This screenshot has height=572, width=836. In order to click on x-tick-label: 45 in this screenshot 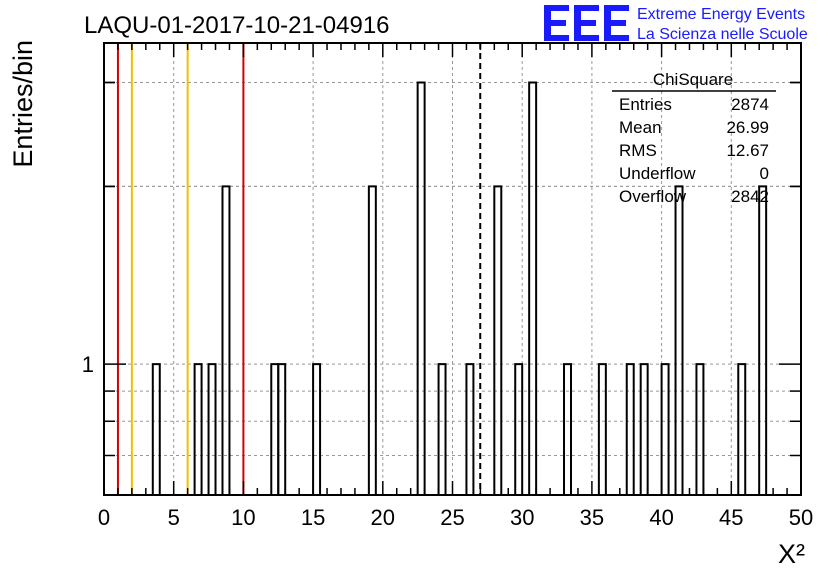, I will do `click(731, 517)`.